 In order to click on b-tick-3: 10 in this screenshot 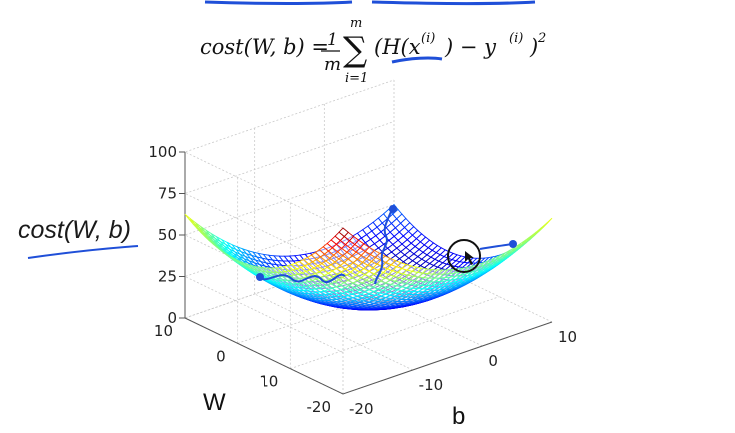, I will do `click(567, 337)`.